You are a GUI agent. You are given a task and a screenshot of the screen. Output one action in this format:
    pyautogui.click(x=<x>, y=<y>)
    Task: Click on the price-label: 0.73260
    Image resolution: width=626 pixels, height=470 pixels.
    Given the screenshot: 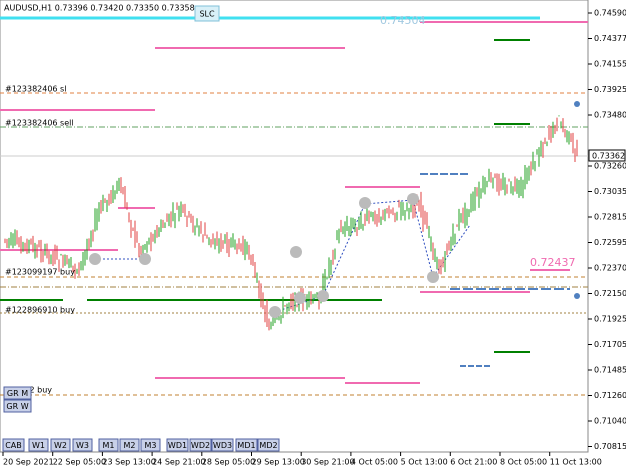 What is the action you would take?
    pyautogui.click(x=610, y=166)
    